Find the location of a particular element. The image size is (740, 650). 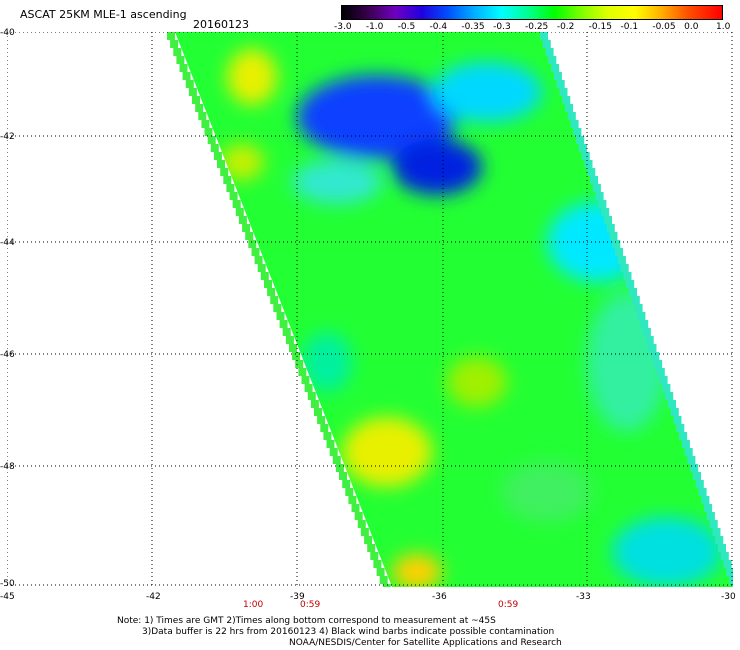

colorbar-tick-label: 1.0 is located at coordinates (723, 27).